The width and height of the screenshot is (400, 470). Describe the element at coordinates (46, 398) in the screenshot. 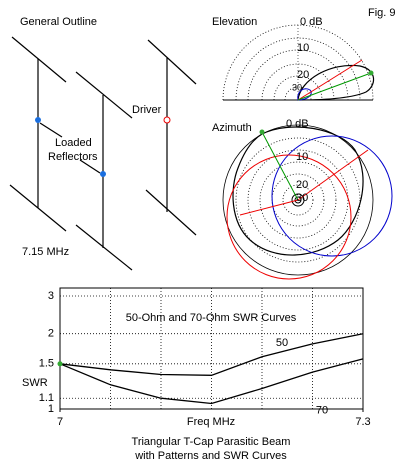

I see `y-tick-label: 1.1` at that location.